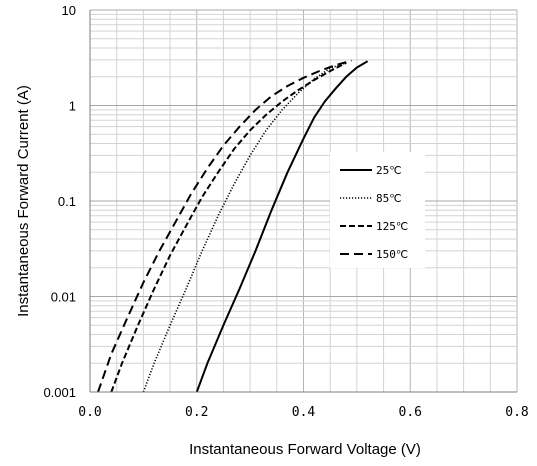  I want to click on legend-label: 25℃, so click(389, 170).